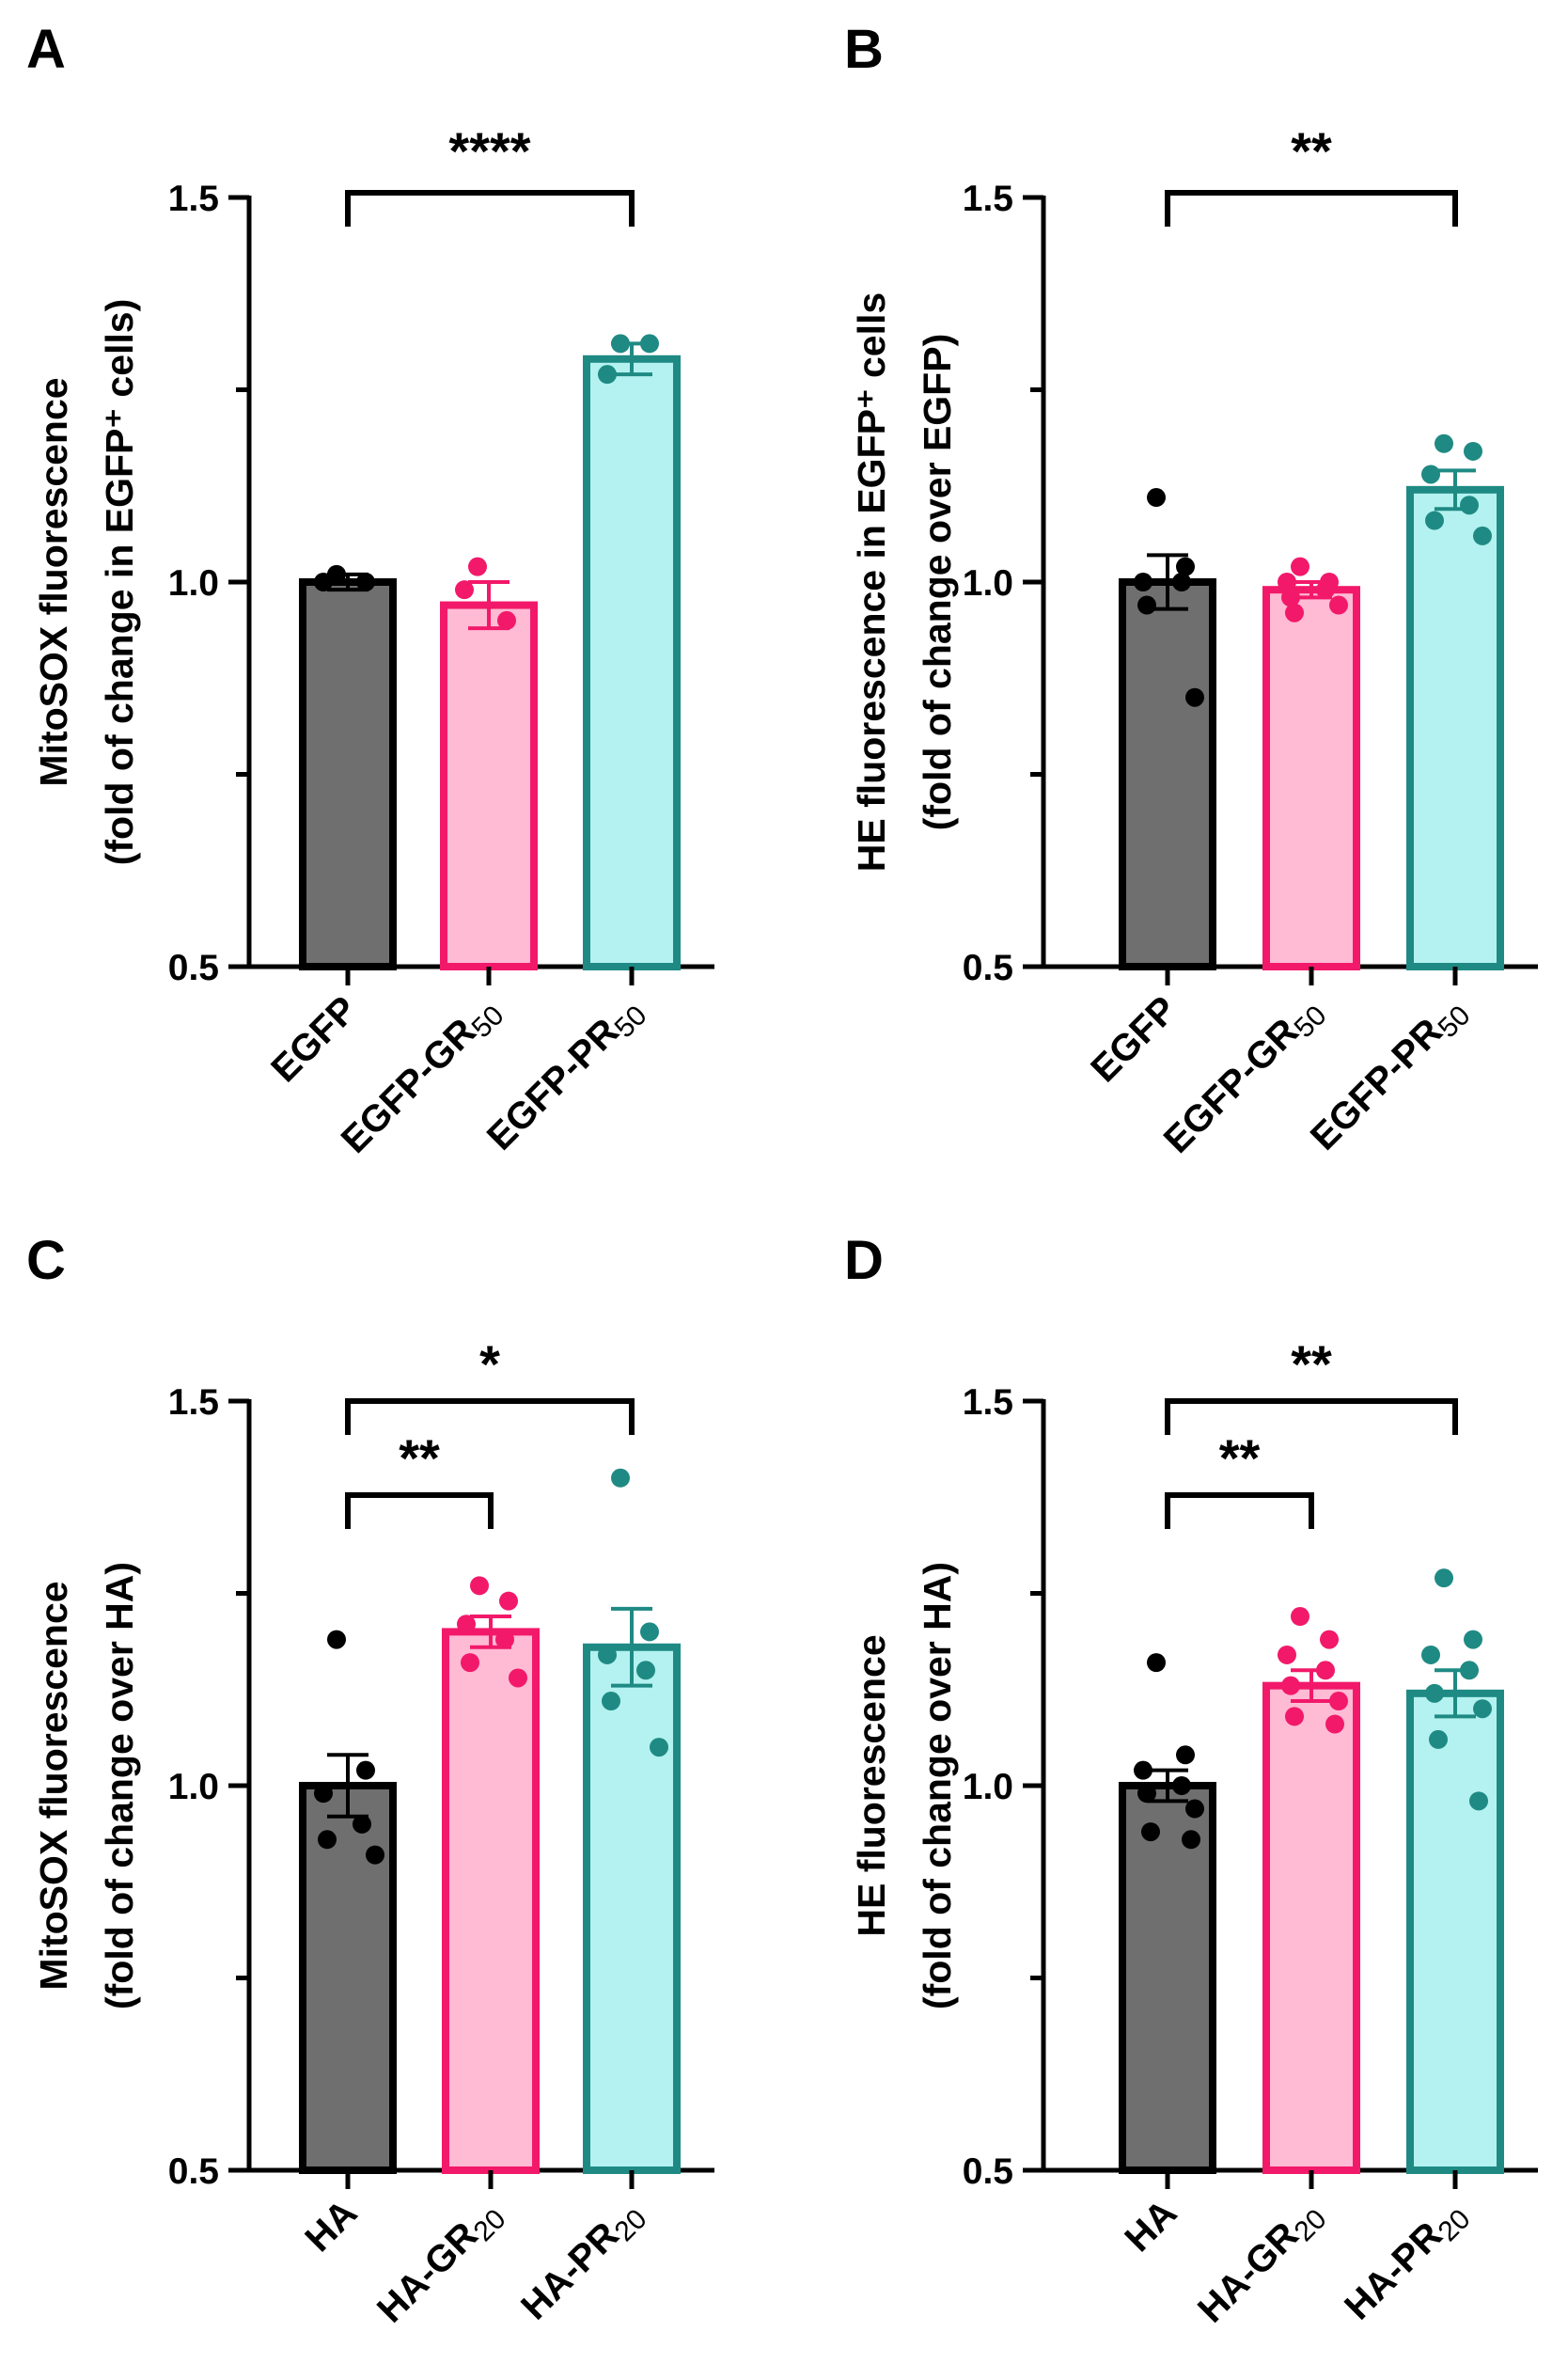 Image resolution: width=1568 pixels, height=2379 pixels. What do you see at coordinates (864, 50) in the screenshot?
I see `panel-letter: B` at bounding box center [864, 50].